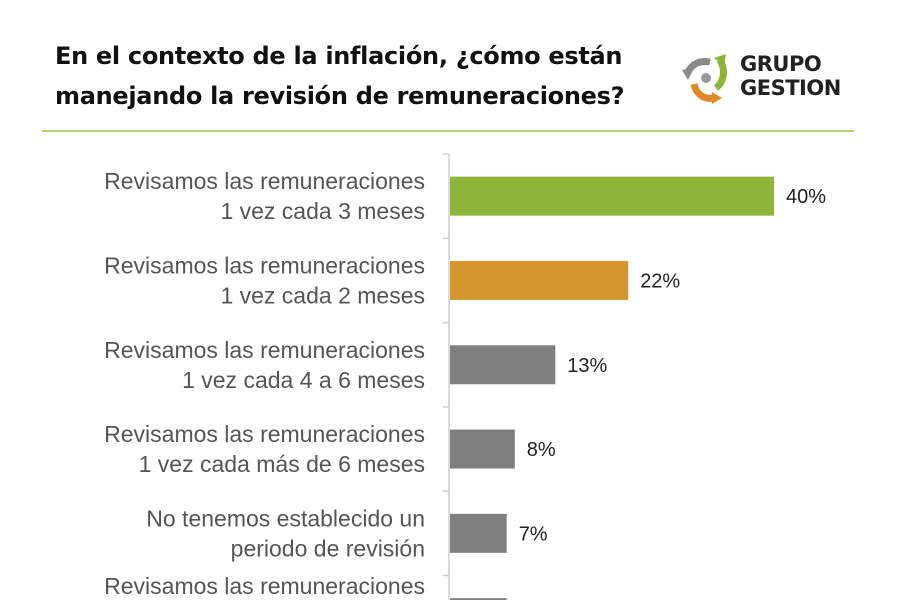 The image size is (900, 600). I want to click on logo-arrows-icon, so click(704, 79).